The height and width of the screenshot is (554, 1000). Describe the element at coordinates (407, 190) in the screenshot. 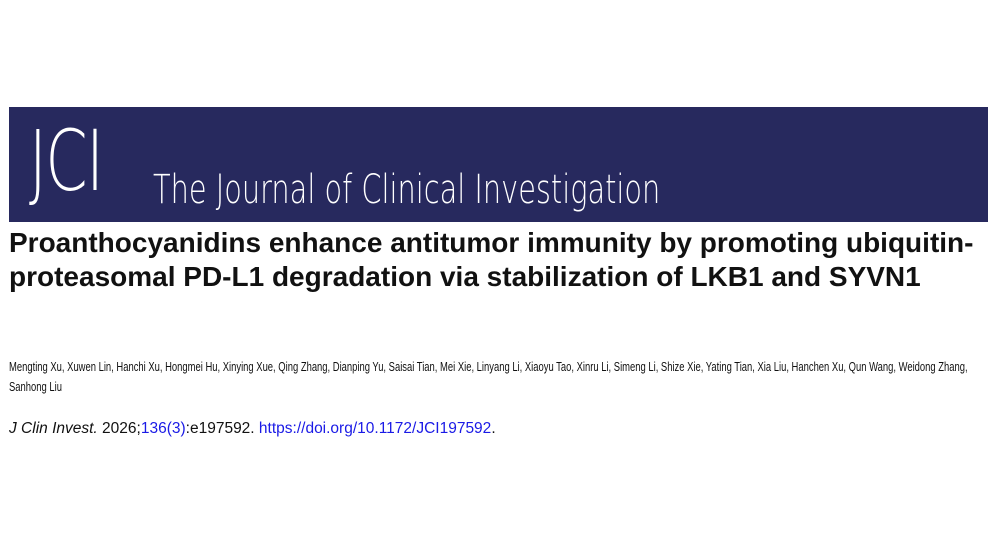

I see `journal-name: The Journal of Clinical Investigation` at that location.